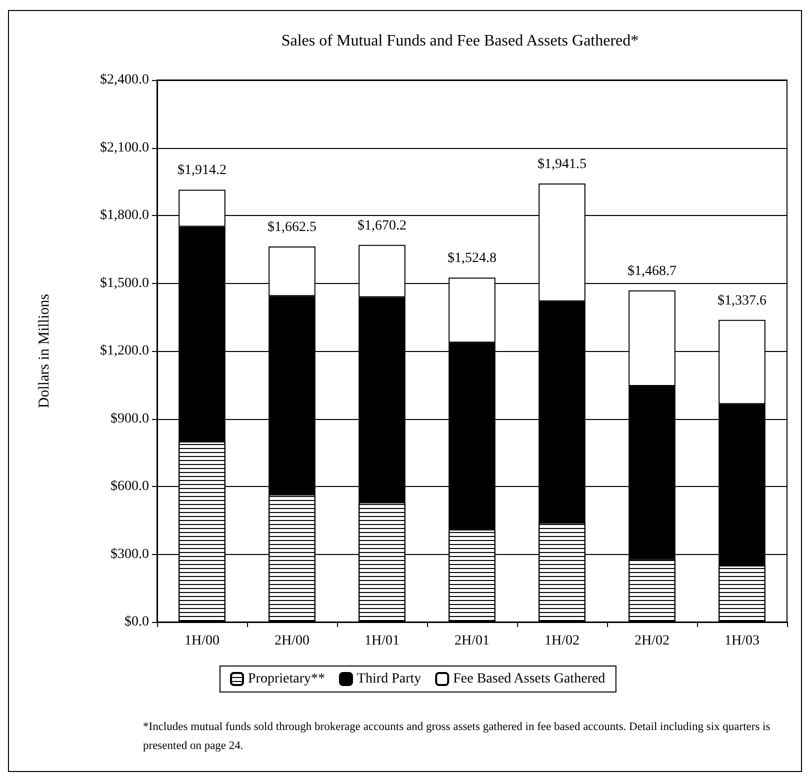 The width and height of the screenshot is (812, 783). Describe the element at coordinates (44, 351) in the screenshot. I see `y-axis-title: Dollars in Millions` at that location.